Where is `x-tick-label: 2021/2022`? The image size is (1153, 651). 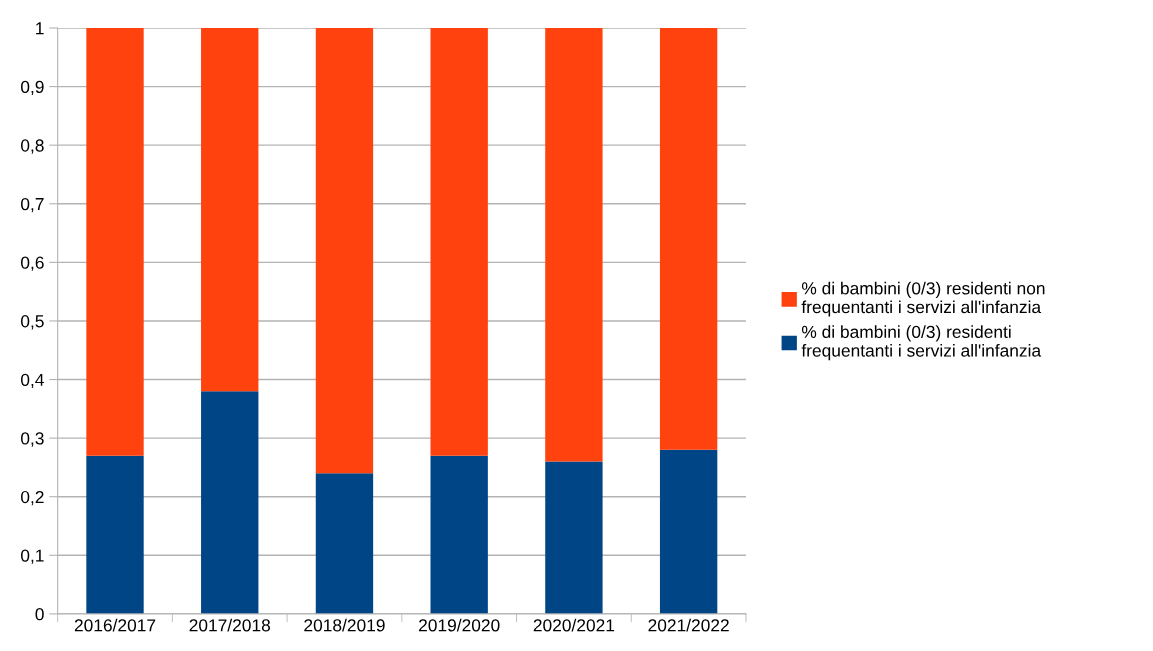 x-tick-label: 2021/2022 is located at coordinates (688, 625).